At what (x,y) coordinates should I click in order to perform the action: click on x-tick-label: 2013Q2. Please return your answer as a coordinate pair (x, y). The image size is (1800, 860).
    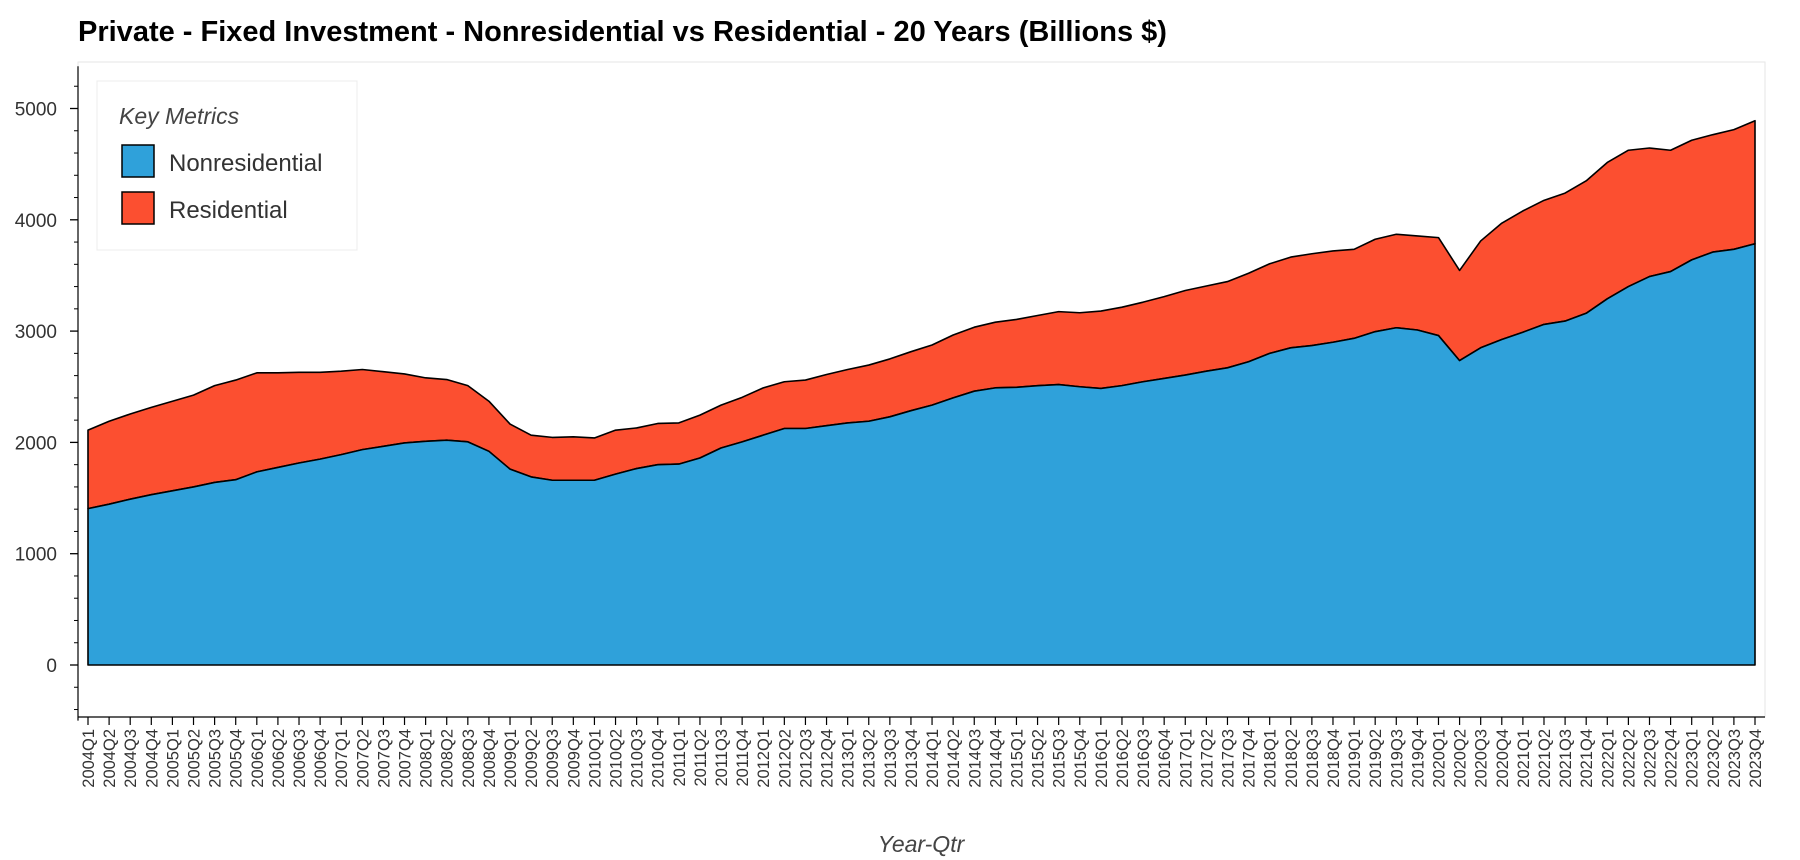
    Looking at the image, I should click on (870, 758).